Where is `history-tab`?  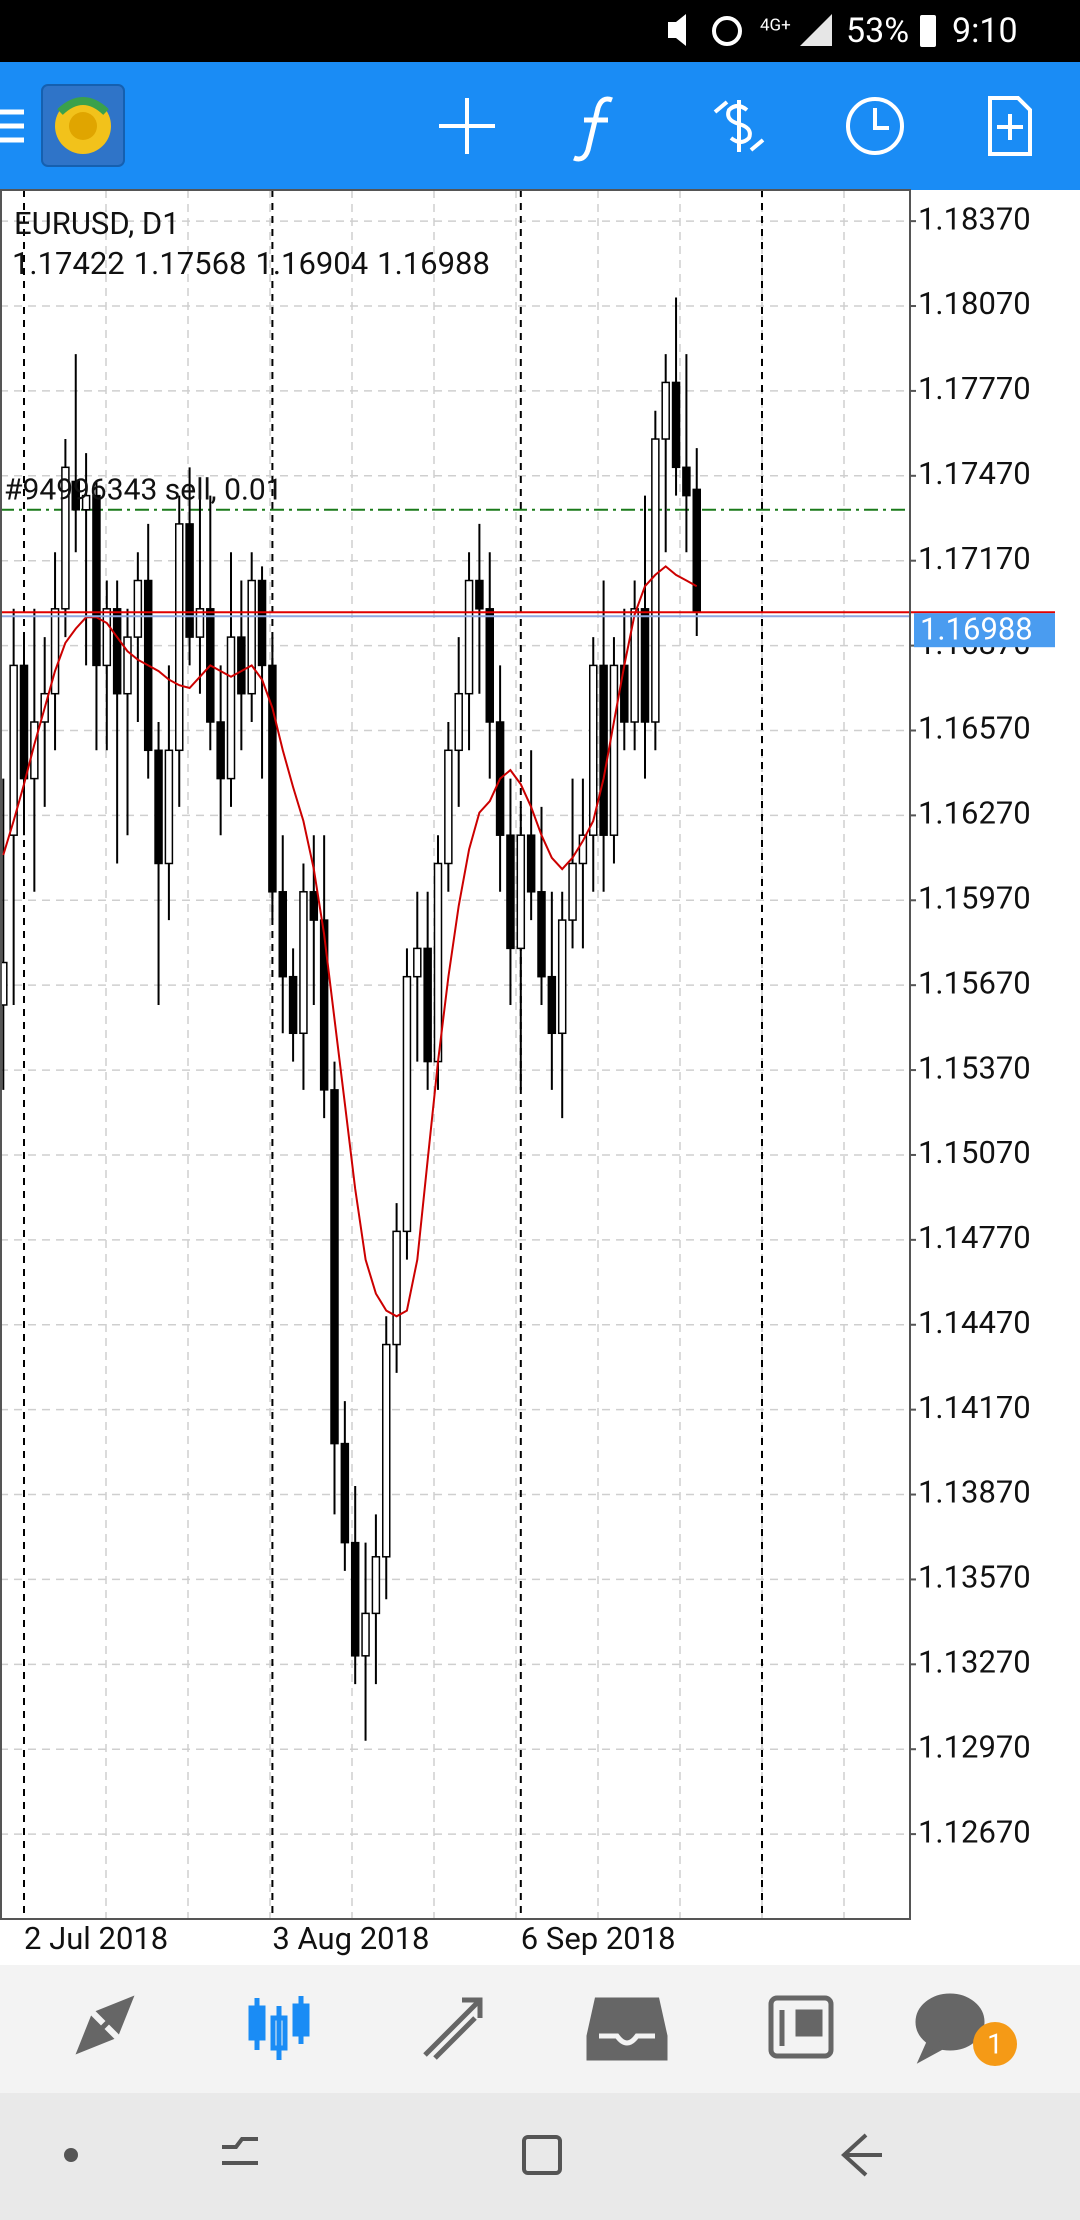
history-tab is located at coordinates (627, 2029).